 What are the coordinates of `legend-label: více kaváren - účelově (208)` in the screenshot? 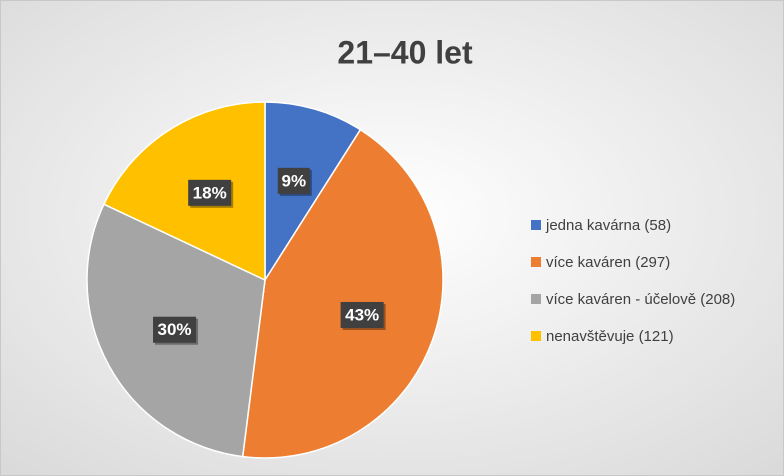 It's located at (640, 299).